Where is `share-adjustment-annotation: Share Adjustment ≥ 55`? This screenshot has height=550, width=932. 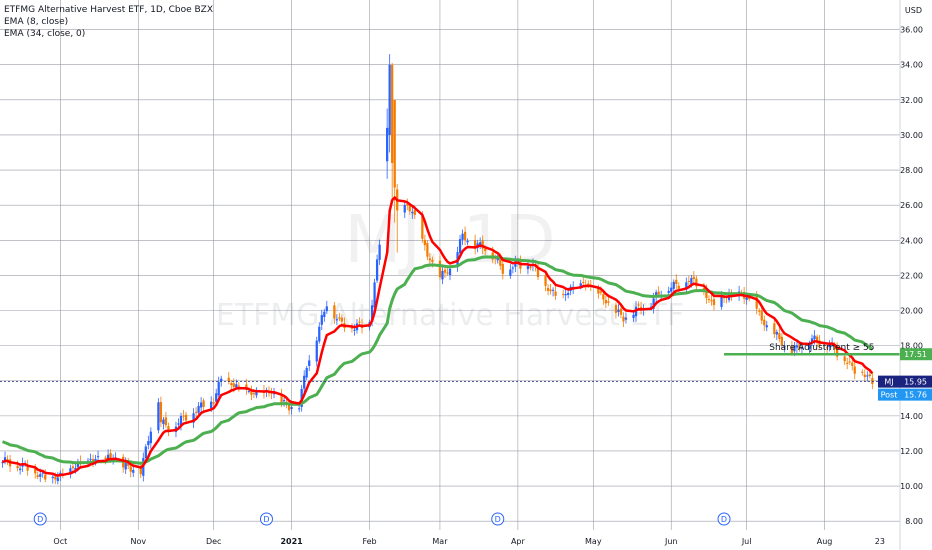 share-adjustment-annotation: Share Adjustment ≥ 55 is located at coordinates (821, 348).